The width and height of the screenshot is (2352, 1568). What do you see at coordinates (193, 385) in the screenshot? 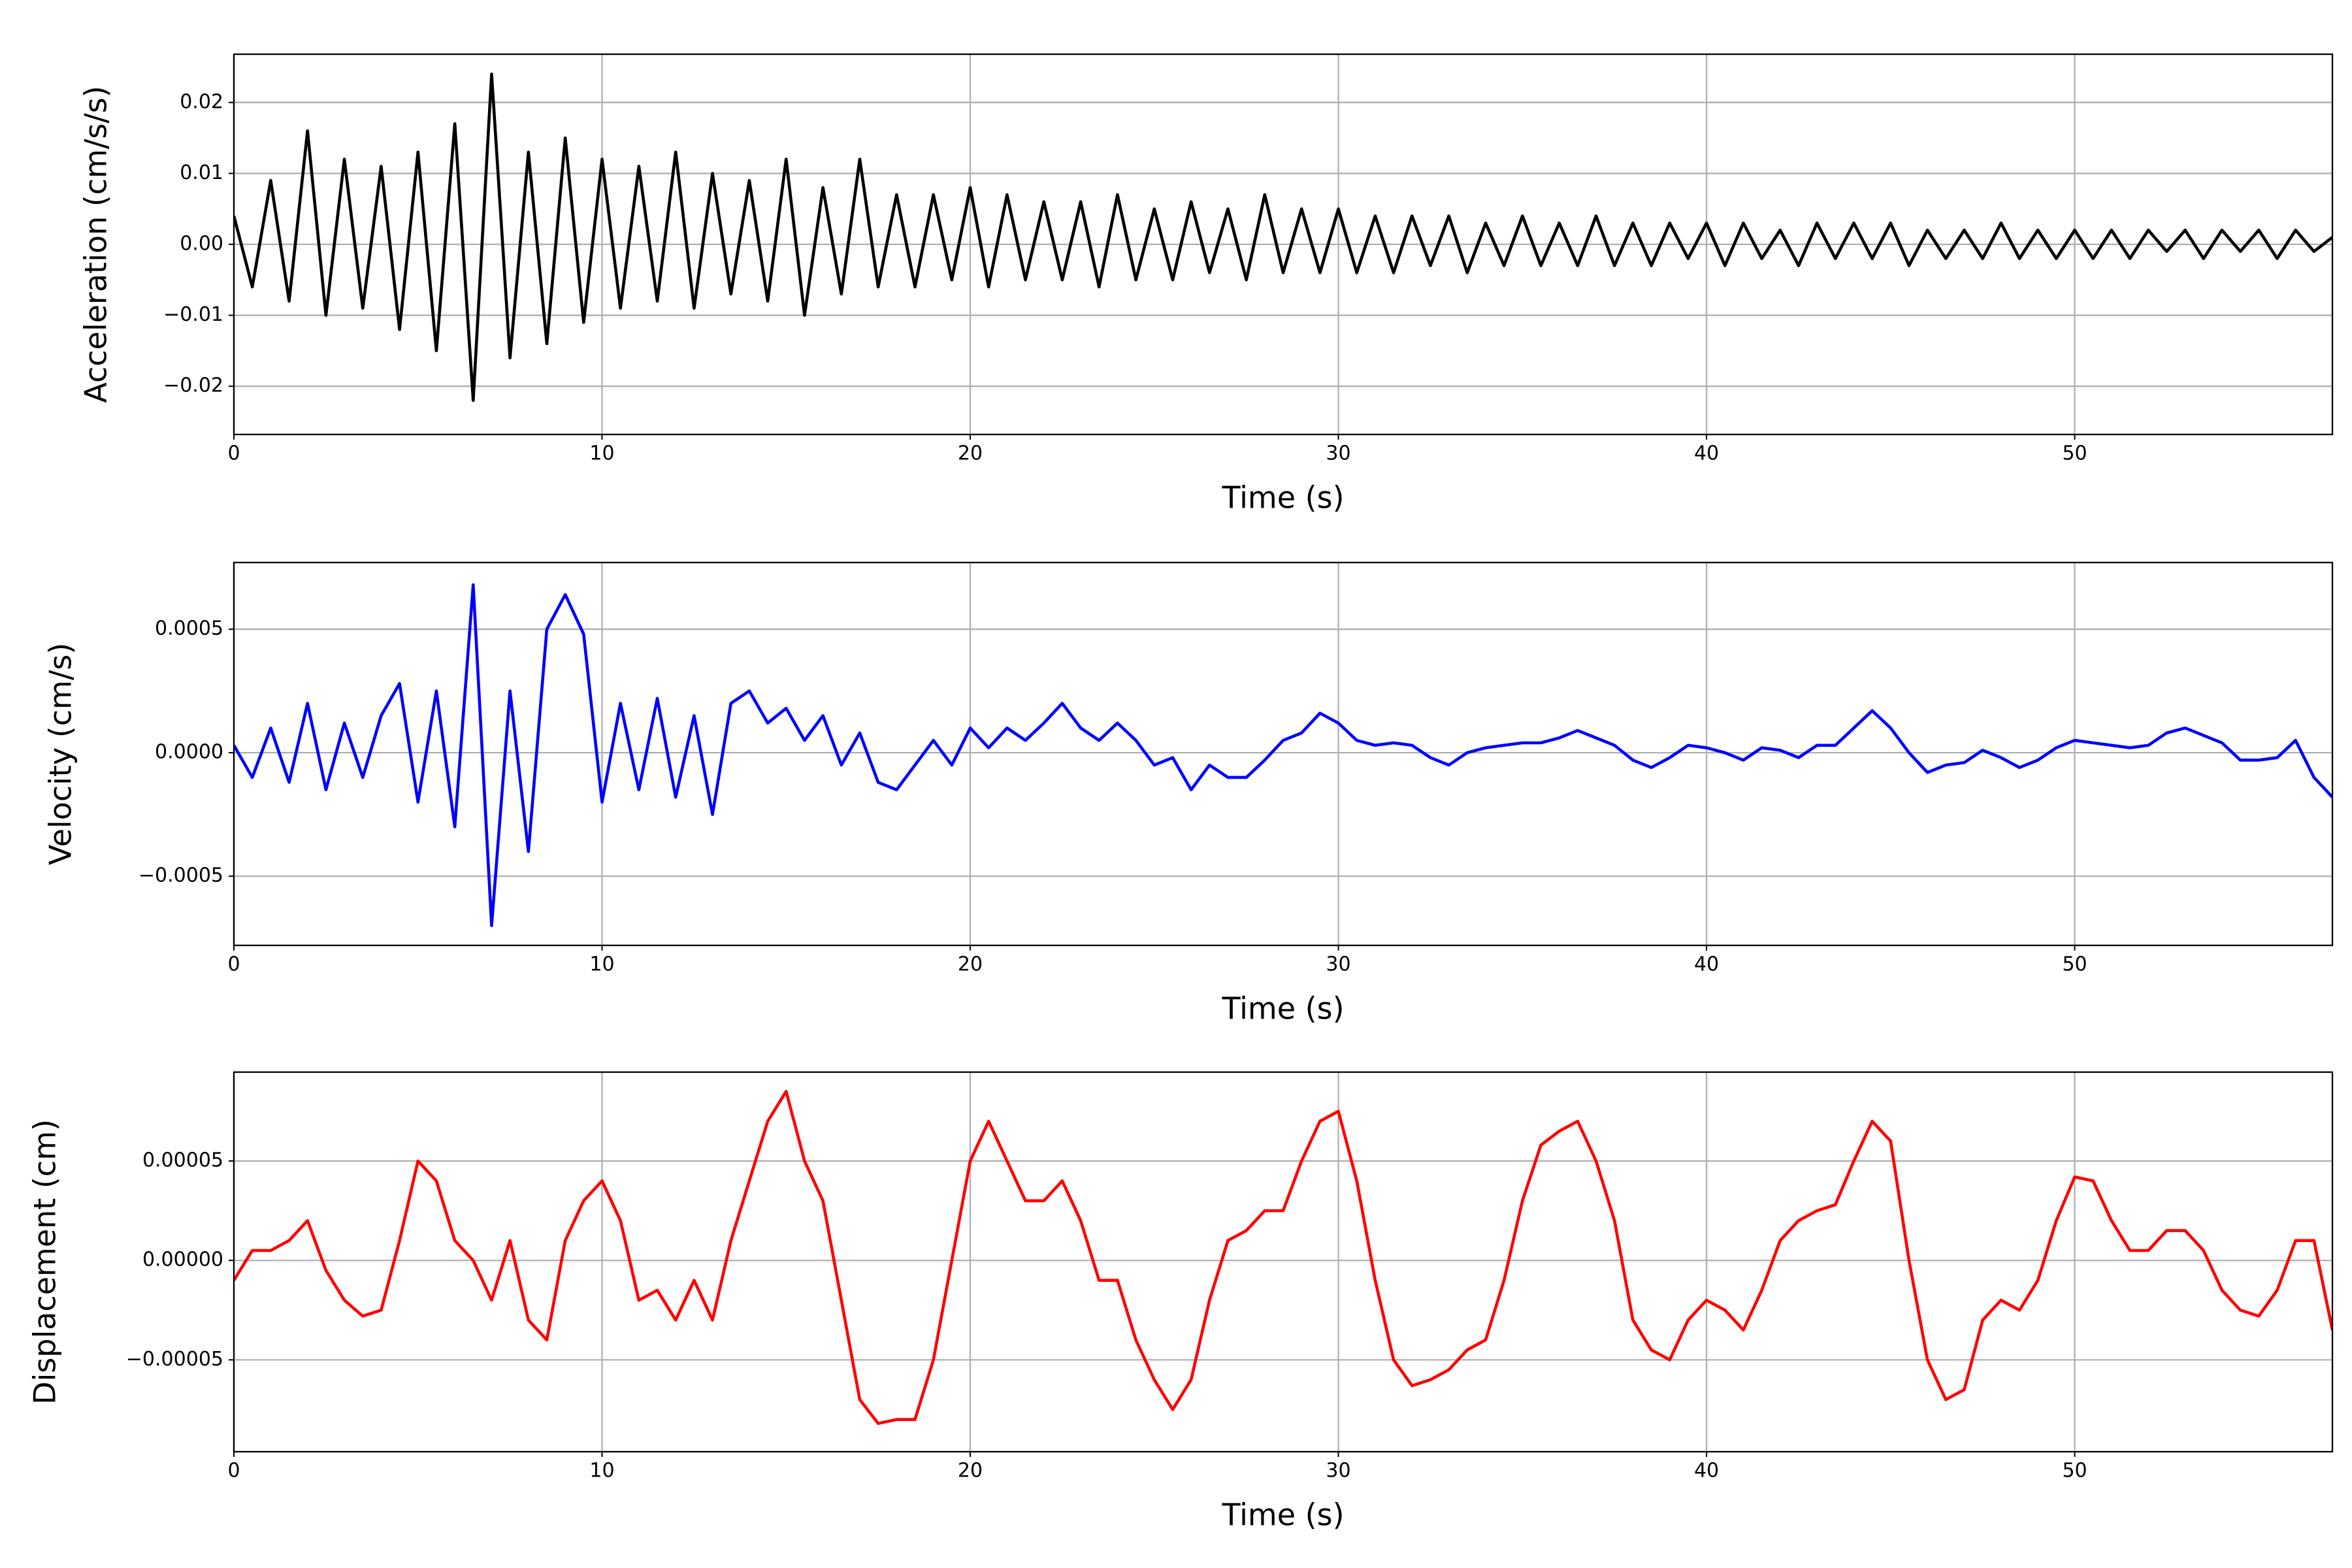
I see `y-tick-label: −0.02` at bounding box center [193, 385].